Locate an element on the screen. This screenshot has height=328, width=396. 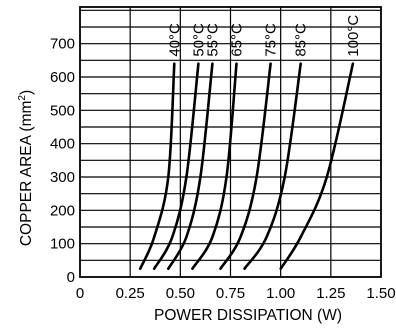
y-tick-label: 0 is located at coordinates (71, 277).